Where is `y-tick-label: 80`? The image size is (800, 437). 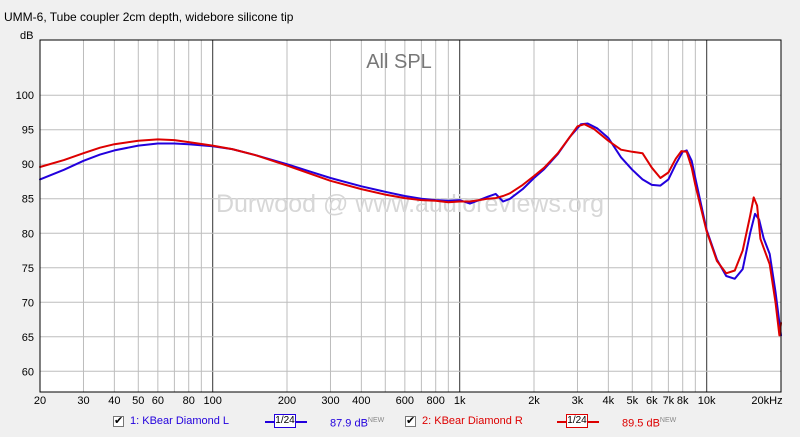 y-tick-label: 80 is located at coordinates (28, 234).